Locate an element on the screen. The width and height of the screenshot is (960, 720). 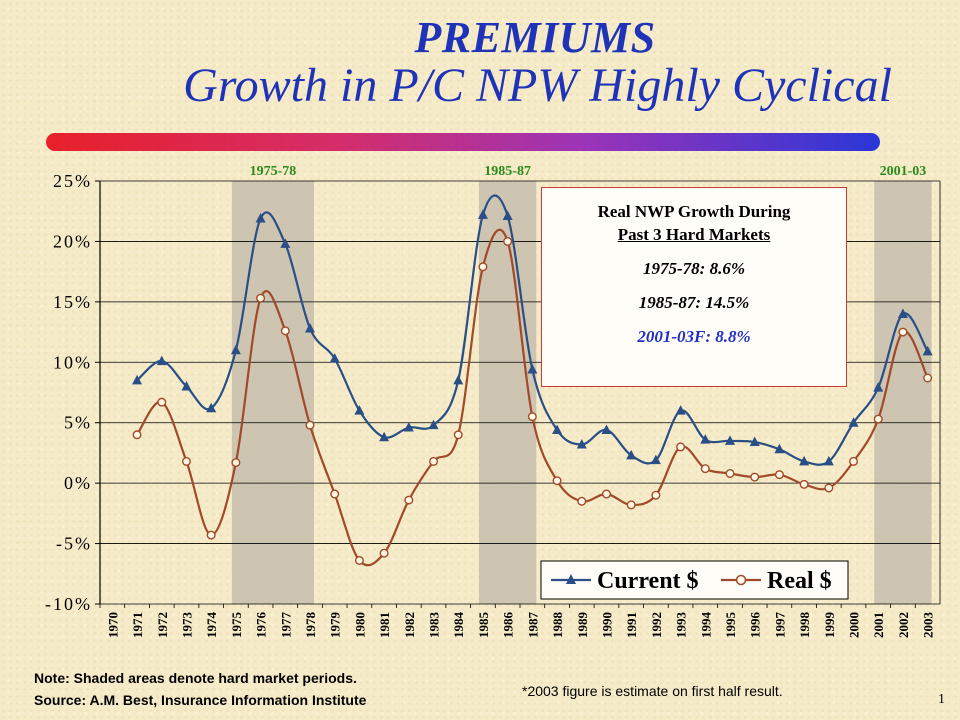
real-point-1986 is located at coordinates (508, 241).